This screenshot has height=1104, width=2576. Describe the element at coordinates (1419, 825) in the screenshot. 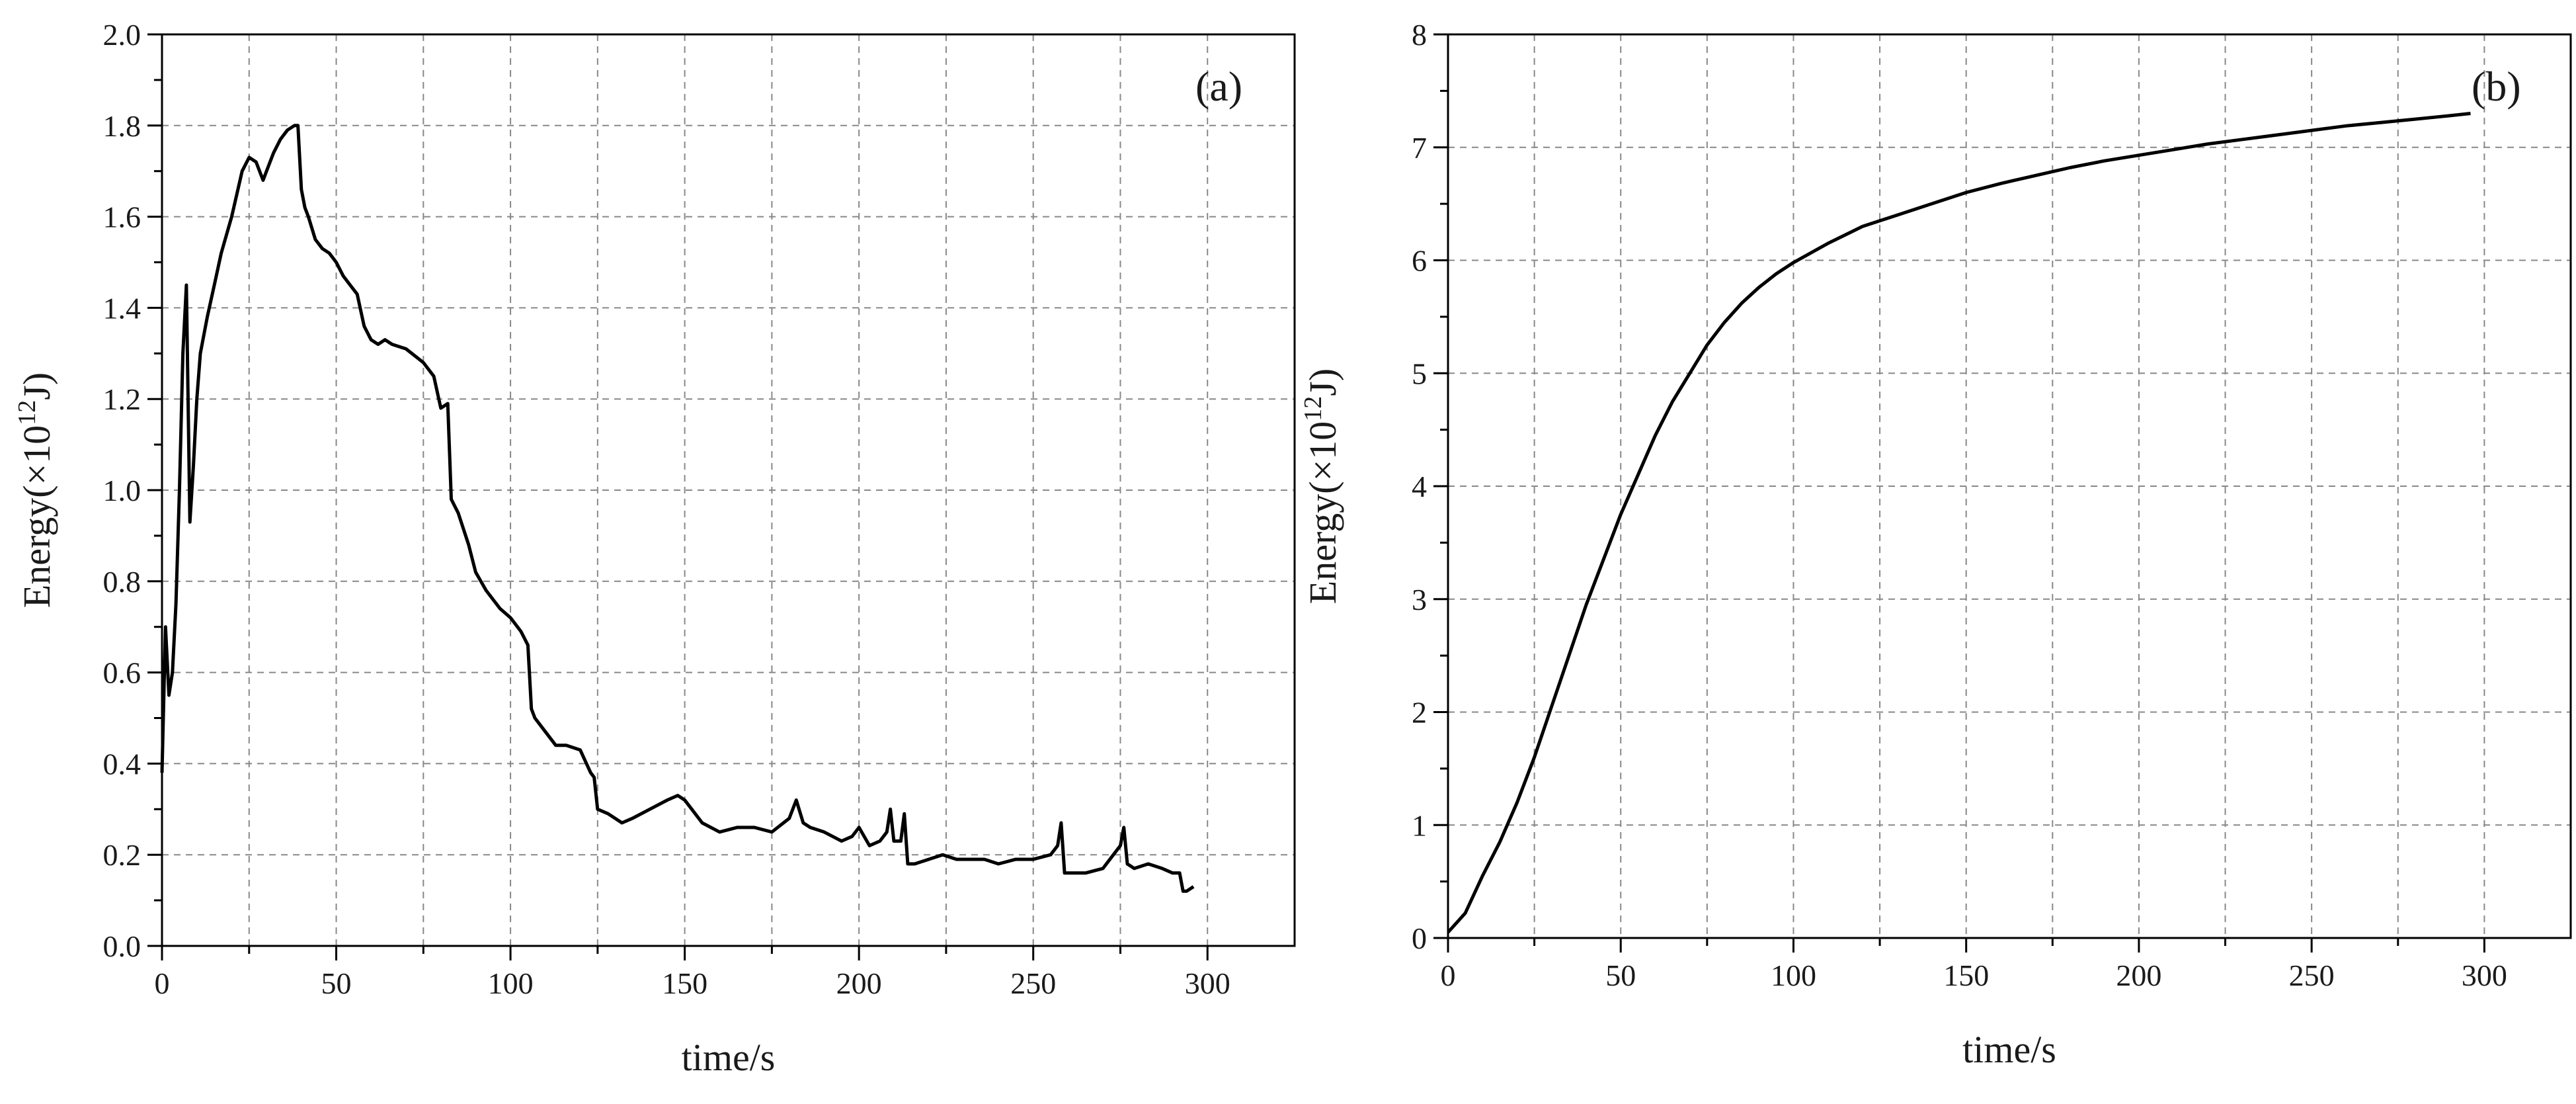

I see `y-tick-label: 1` at that location.